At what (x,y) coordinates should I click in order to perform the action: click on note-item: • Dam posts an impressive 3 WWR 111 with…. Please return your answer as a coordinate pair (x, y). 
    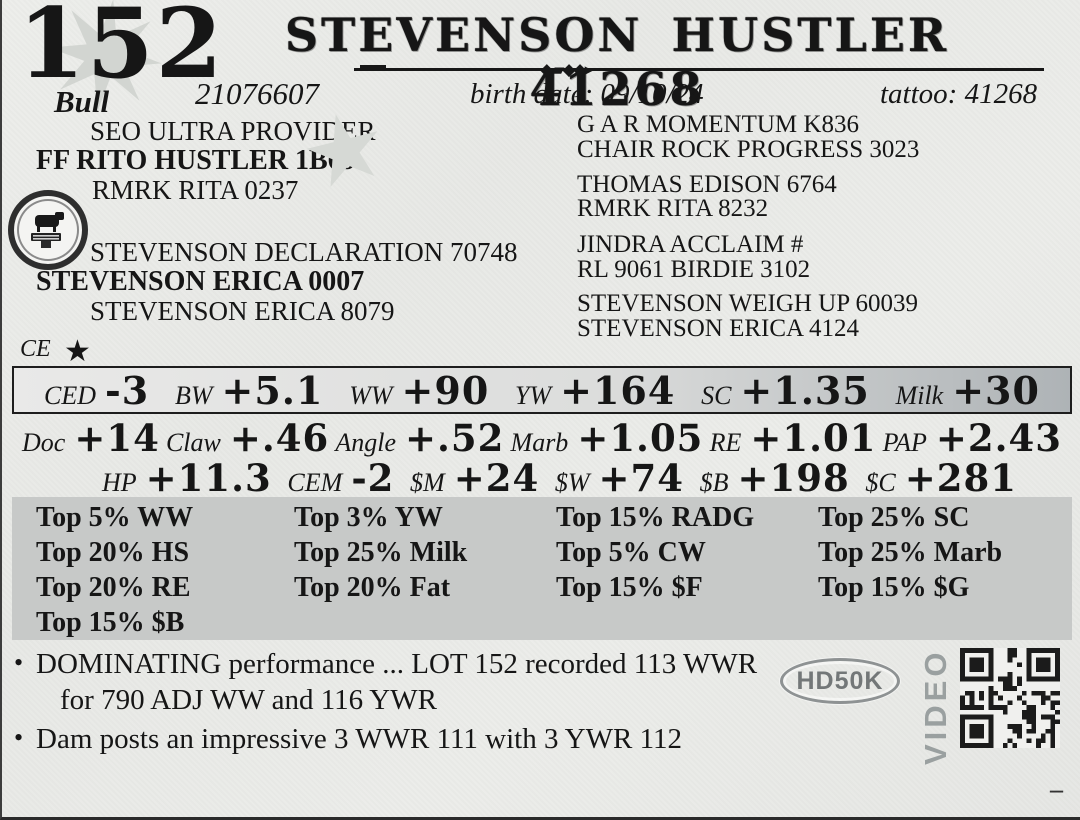
    Looking at the image, I should click on (467, 739).